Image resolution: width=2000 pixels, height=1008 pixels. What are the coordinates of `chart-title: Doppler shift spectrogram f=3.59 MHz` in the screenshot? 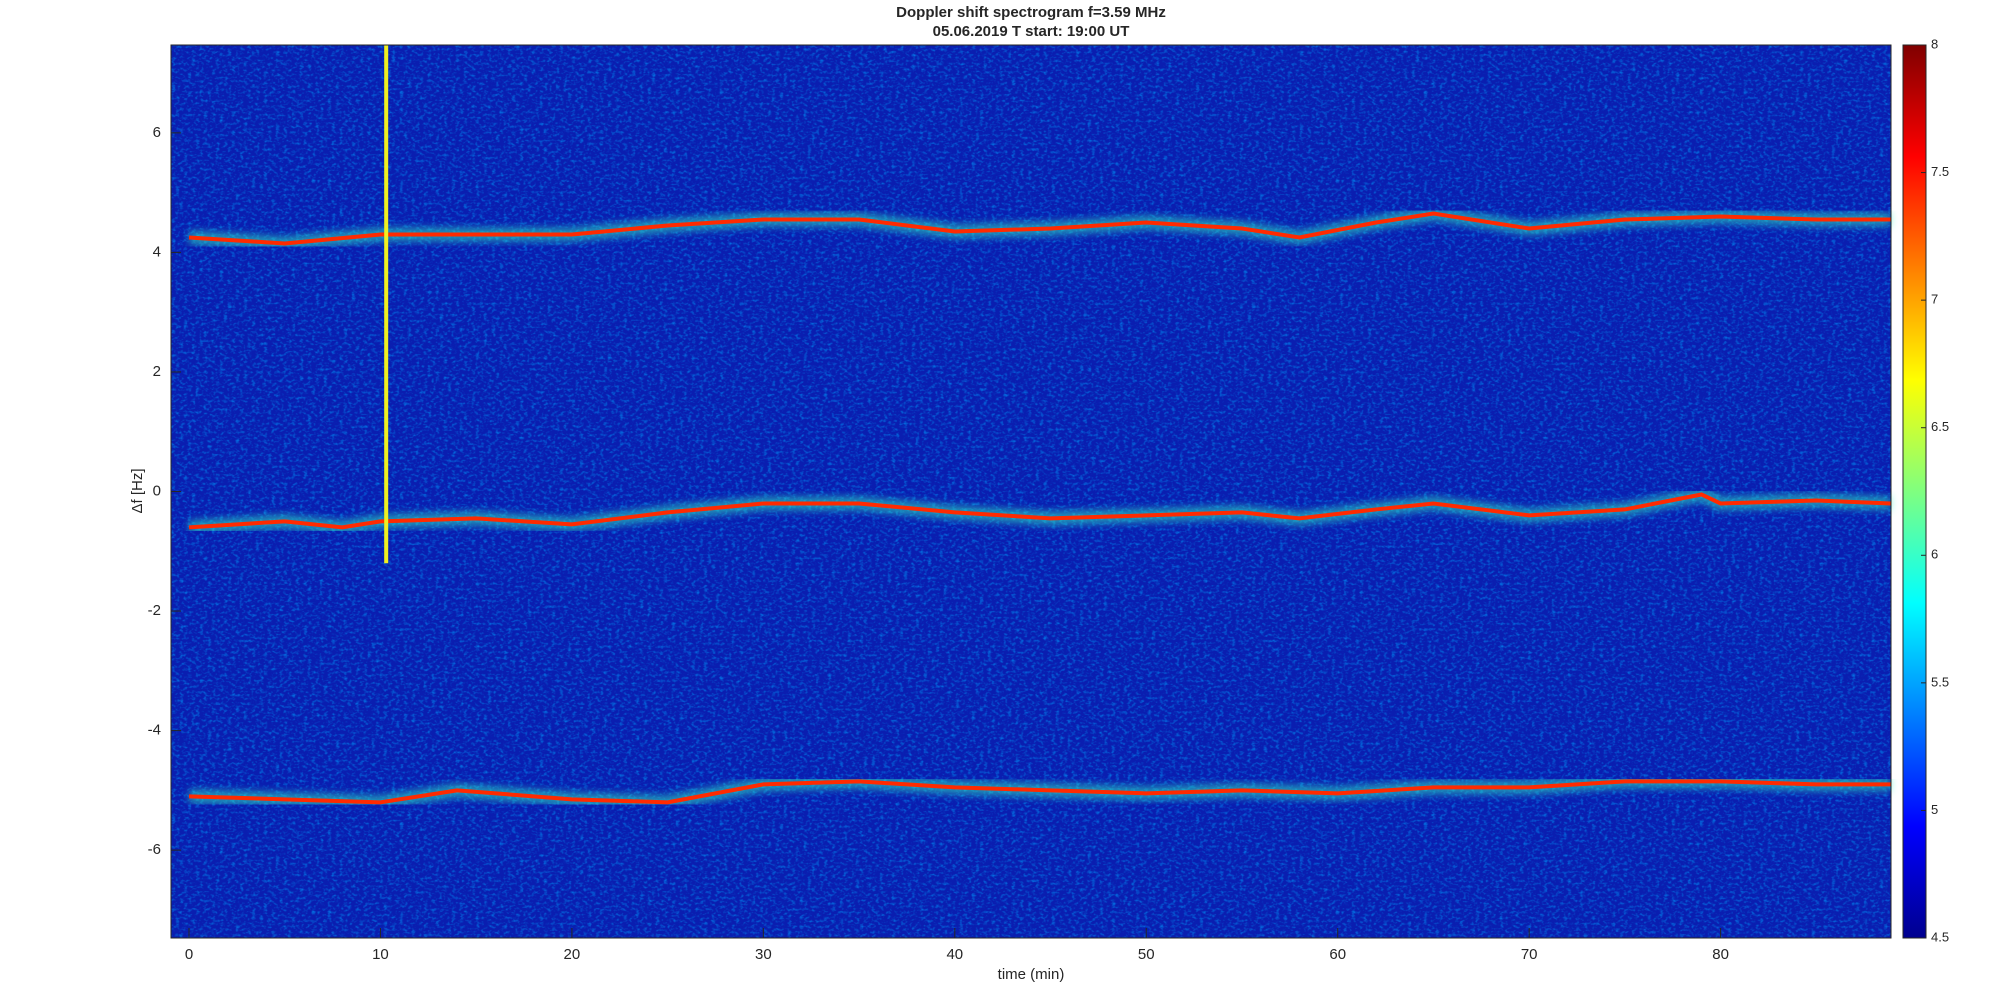 It's located at (1031, 12).